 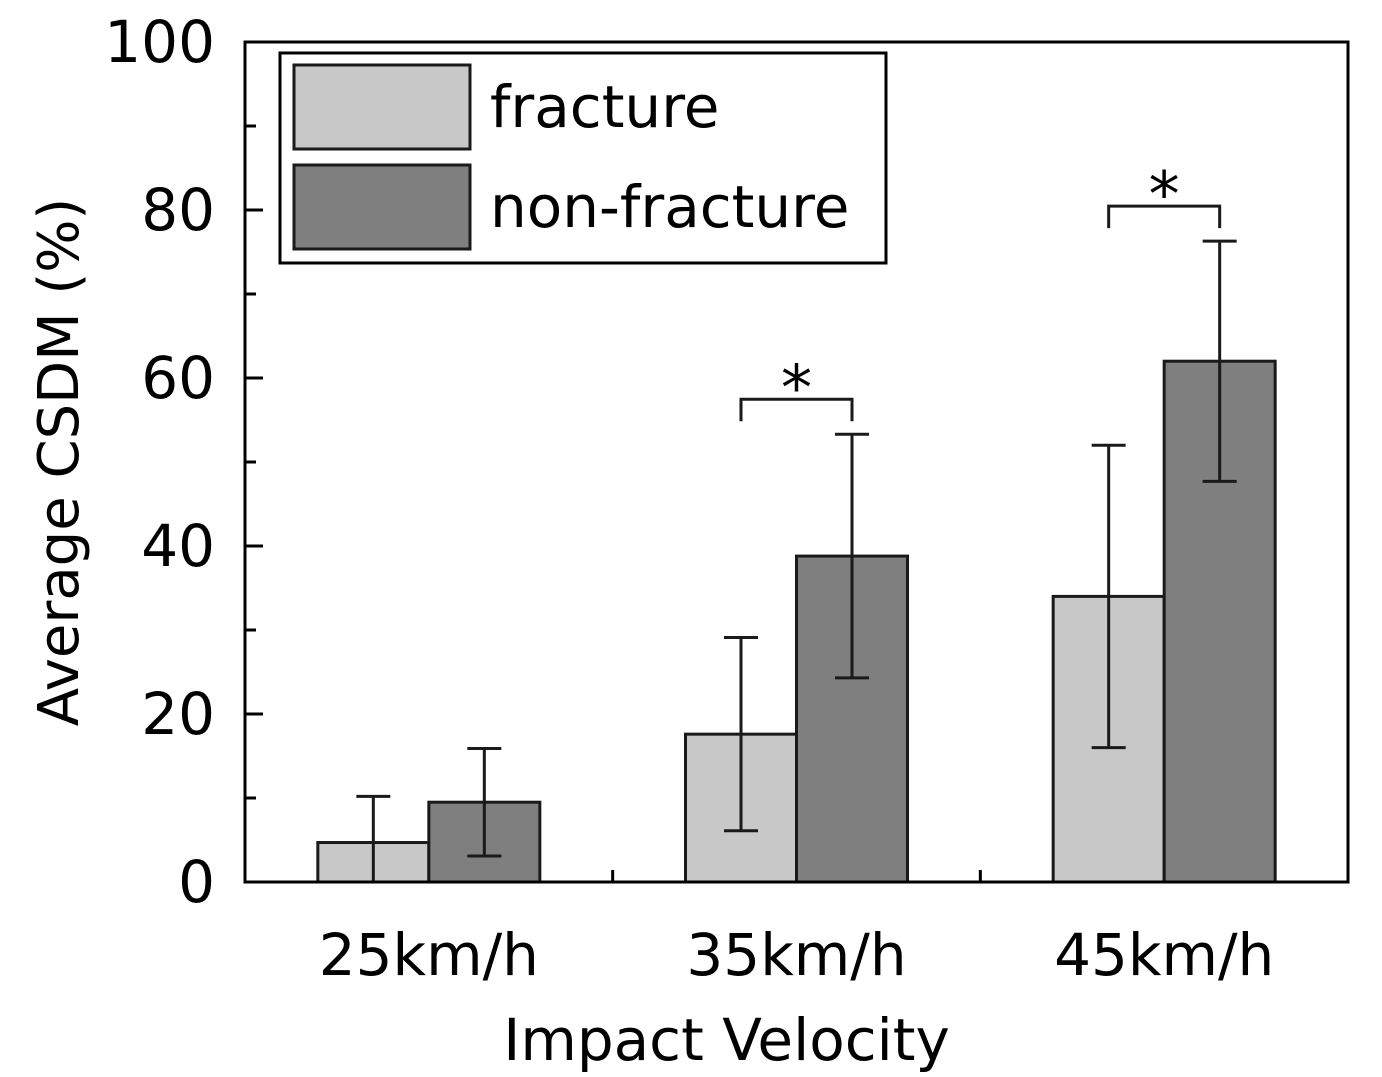 What do you see at coordinates (980, 291) in the screenshot?
I see `significance-layer: **` at bounding box center [980, 291].